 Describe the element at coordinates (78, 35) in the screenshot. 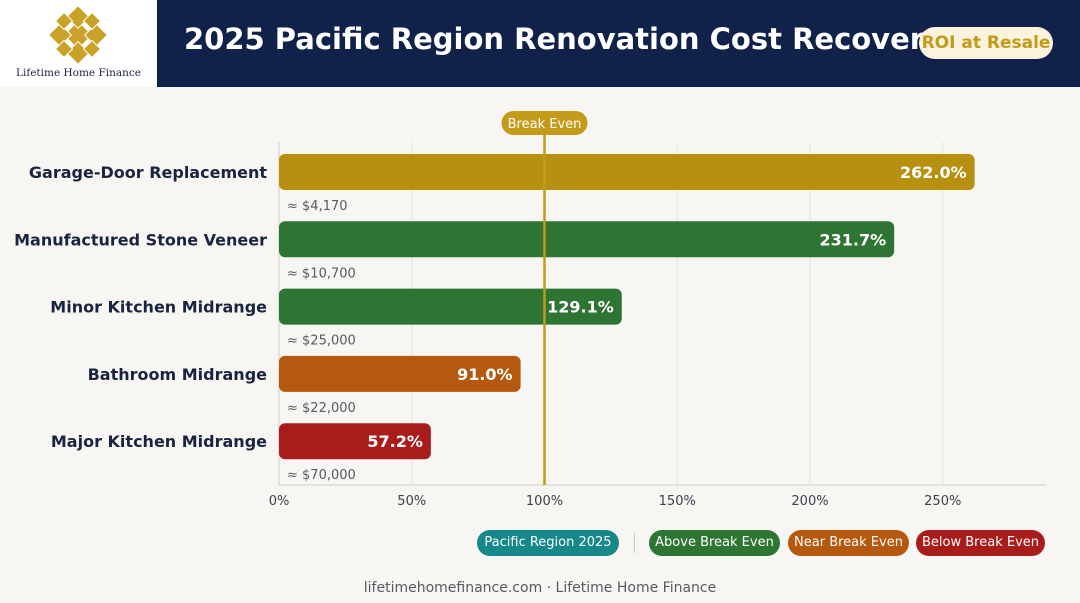

I see `lotus-logo-icon` at that location.